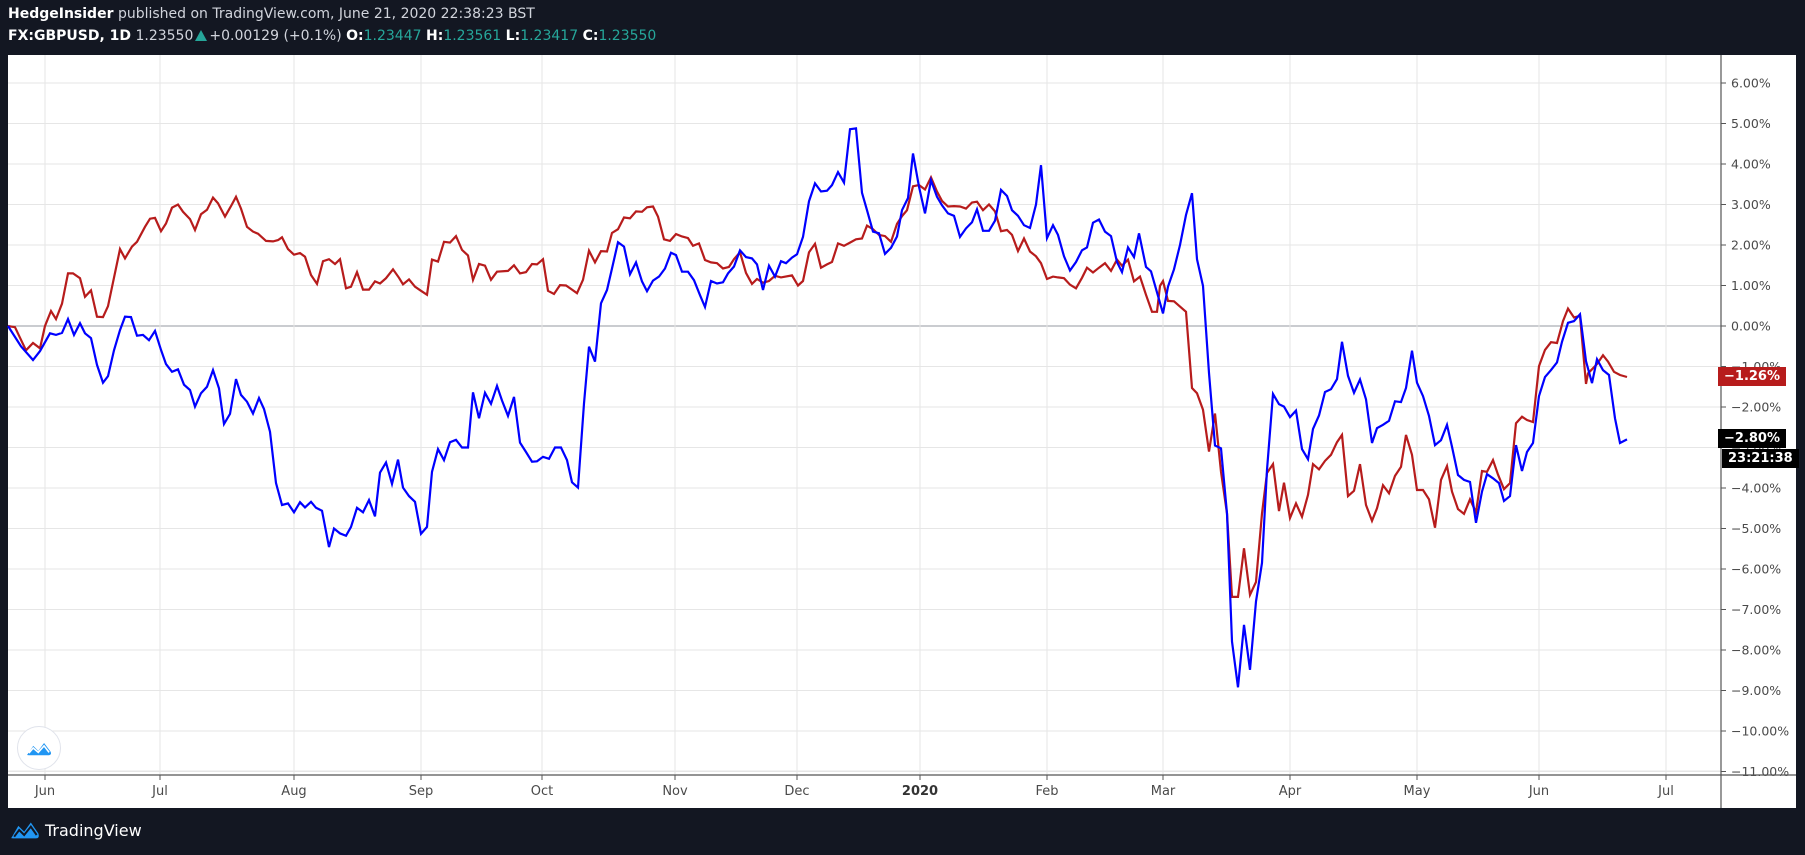  Describe the element at coordinates (1751, 245) in the screenshot. I see `y-tick-label: 2.00%` at that location.